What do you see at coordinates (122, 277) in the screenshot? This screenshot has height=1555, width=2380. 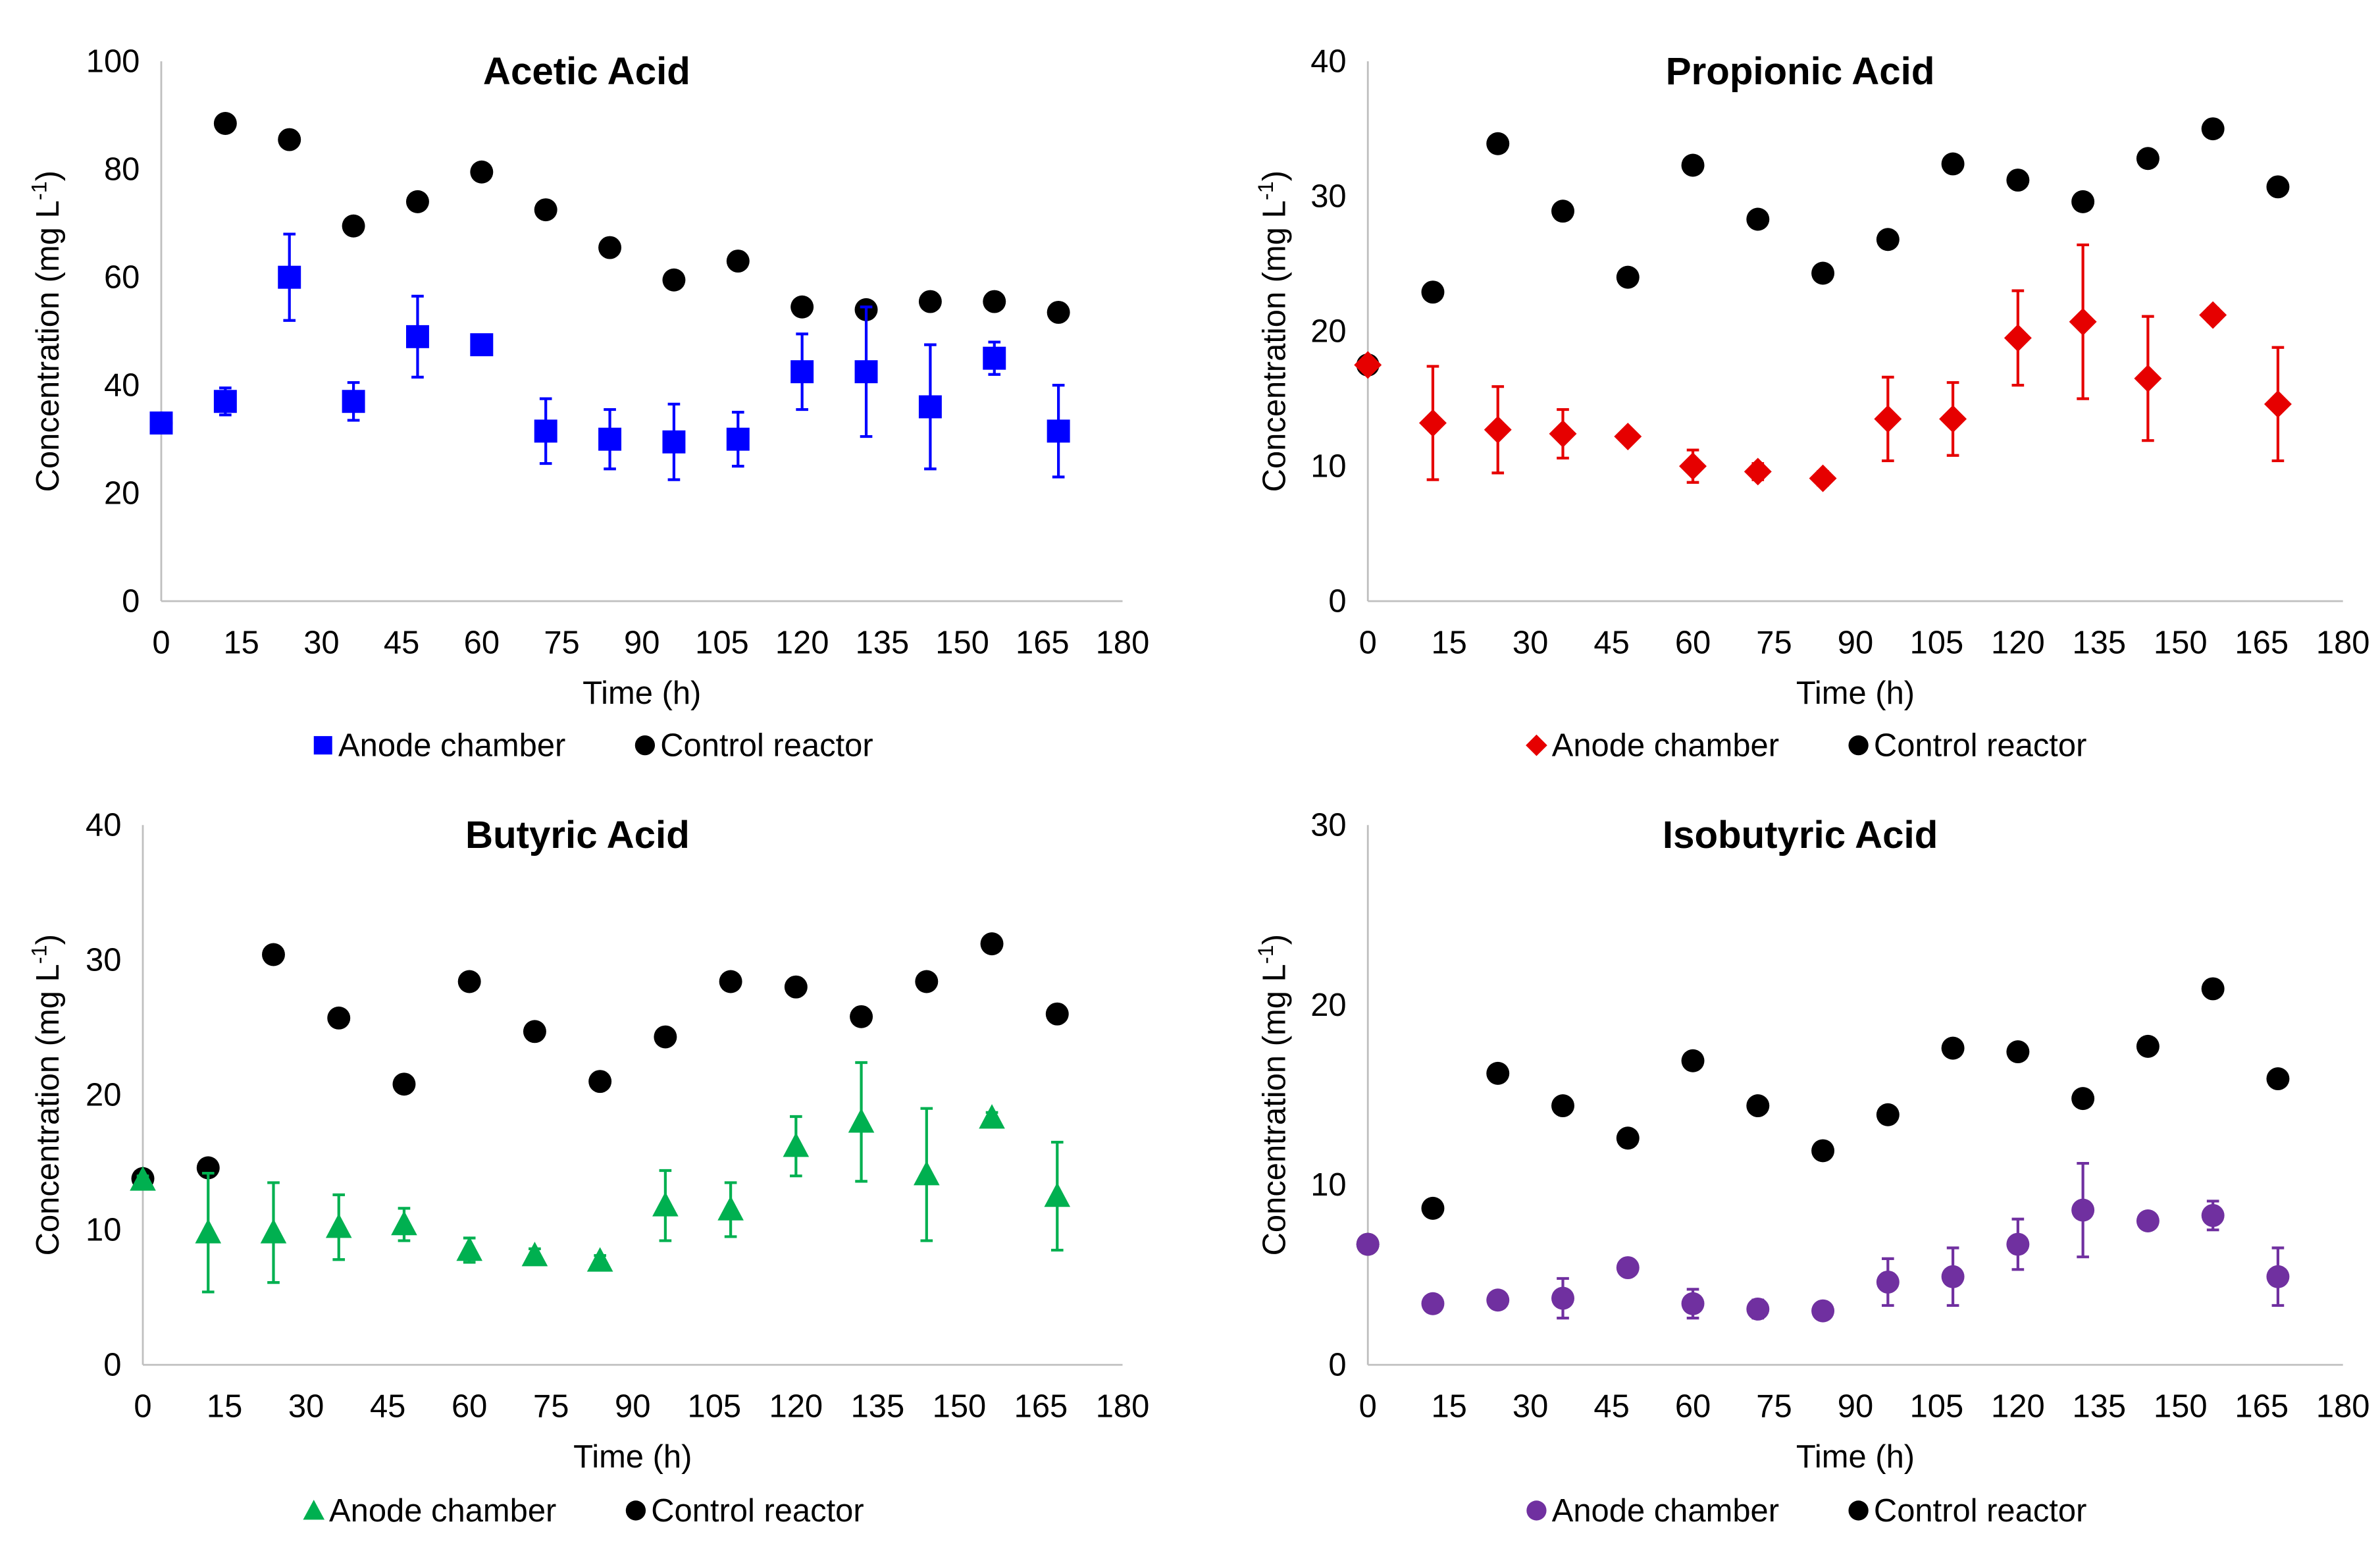 I see `y-tick-label: 60` at bounding box center [122, 277].